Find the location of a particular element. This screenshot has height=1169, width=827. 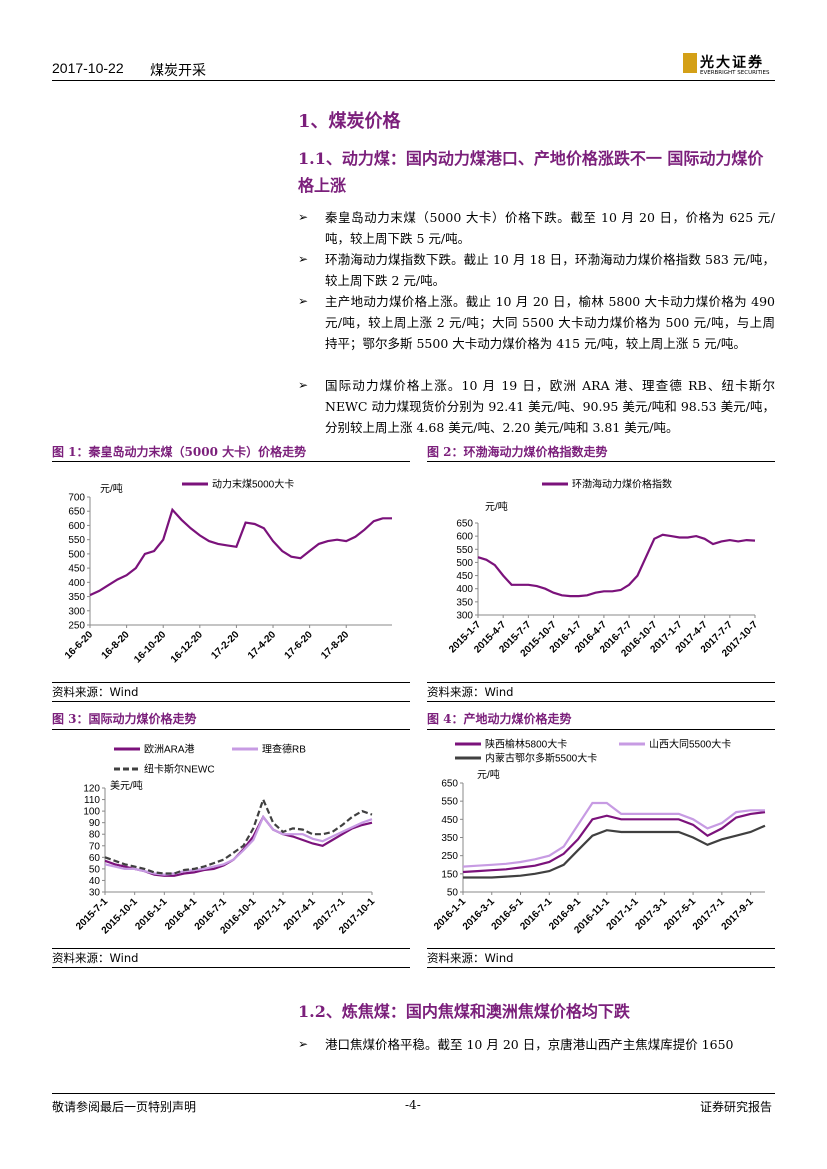

figure-title: 图 4：产地动力煤价格走势 is located at coordinates (499, 719).